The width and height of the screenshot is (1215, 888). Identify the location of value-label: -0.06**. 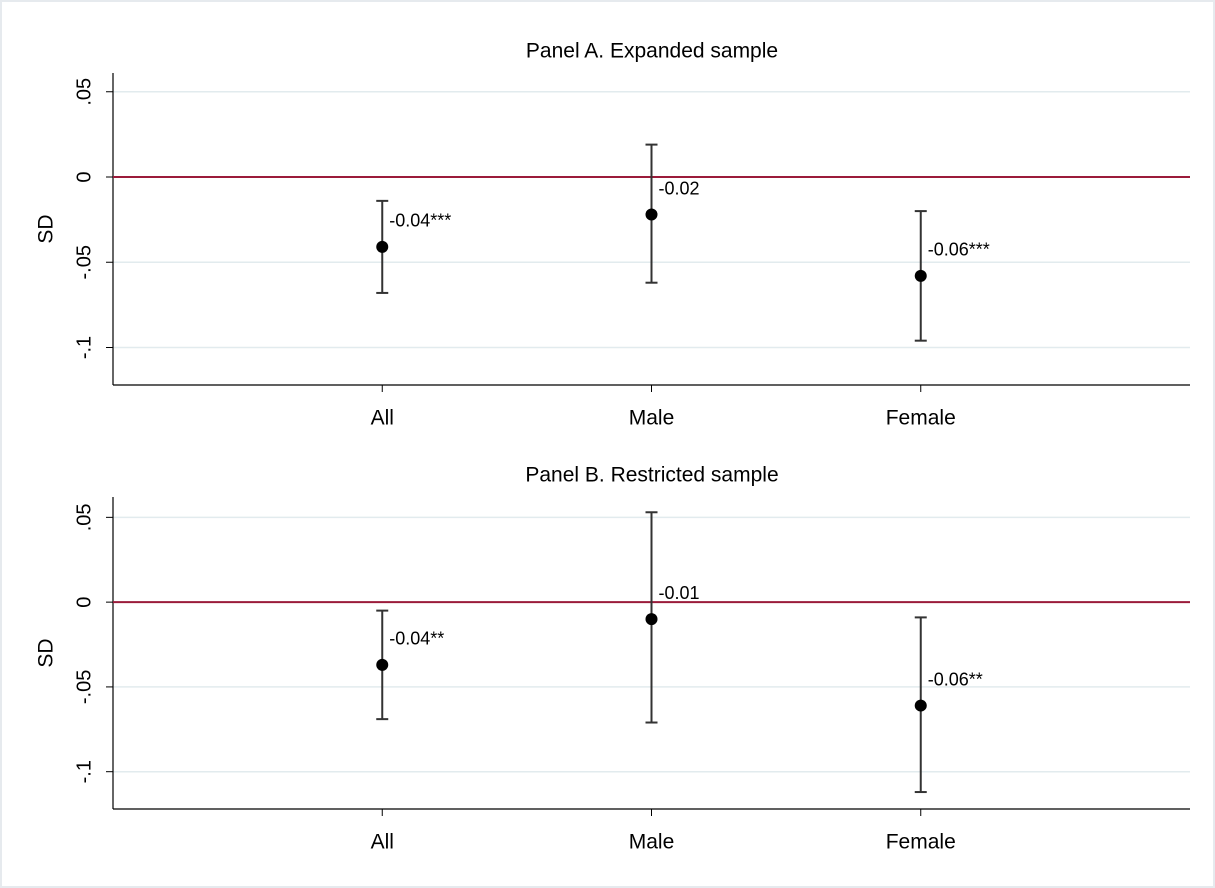
(955, 679).